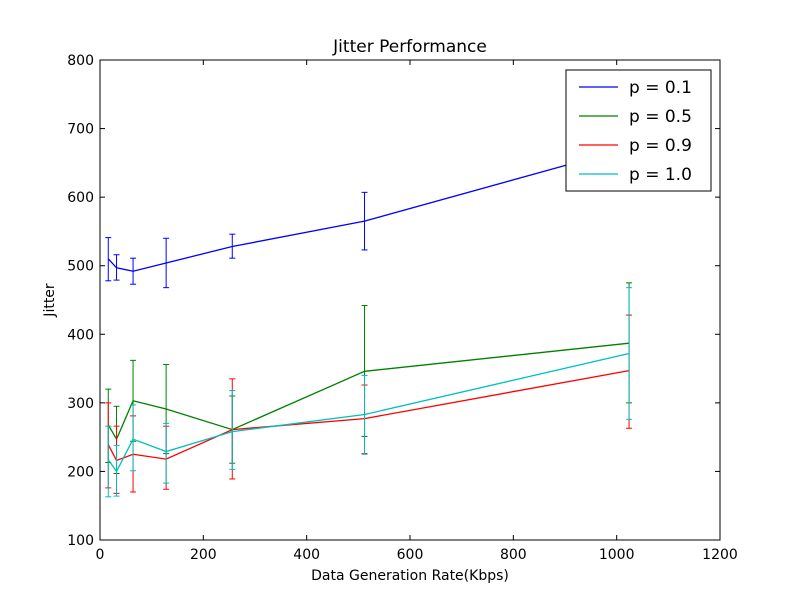 This screenshot has width=800, height=600. I want to click on x-tick-label: 800, so click(513, 555).